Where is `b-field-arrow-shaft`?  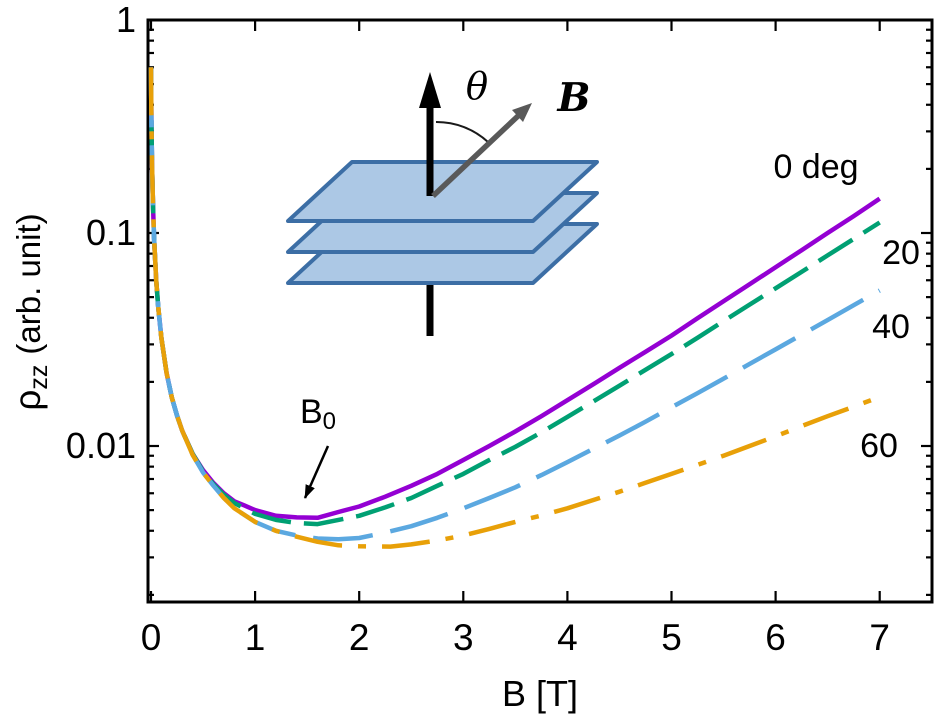
b-field-arrow-shaft is located at coordinates (475, 156).